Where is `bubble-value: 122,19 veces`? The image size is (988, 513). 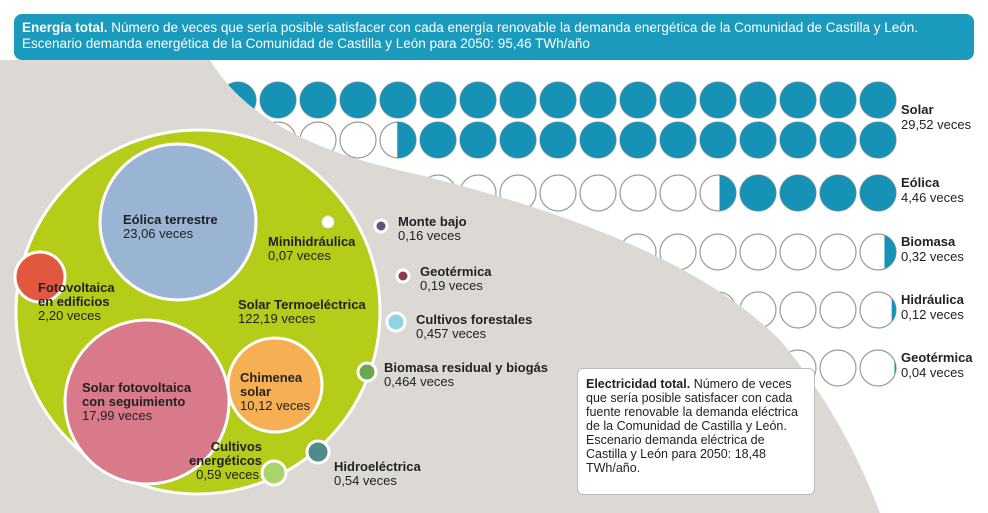
bubble-value: 122,19 veces is located at coordinates (277, 318).